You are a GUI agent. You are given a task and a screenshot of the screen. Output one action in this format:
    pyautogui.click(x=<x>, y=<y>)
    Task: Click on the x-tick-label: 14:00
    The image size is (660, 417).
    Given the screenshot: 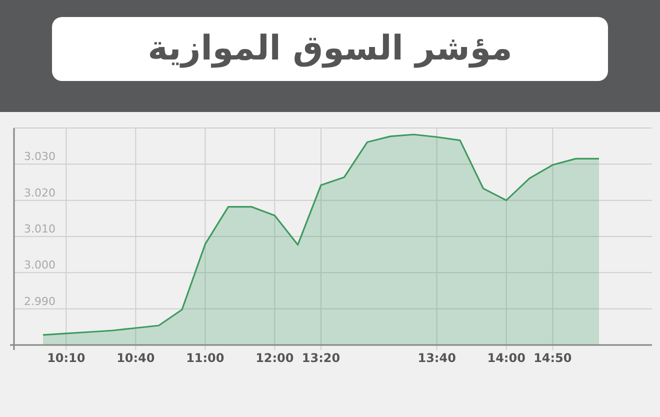 What is the action you would take?
    pyautogui.click(x=506, y=358)
    